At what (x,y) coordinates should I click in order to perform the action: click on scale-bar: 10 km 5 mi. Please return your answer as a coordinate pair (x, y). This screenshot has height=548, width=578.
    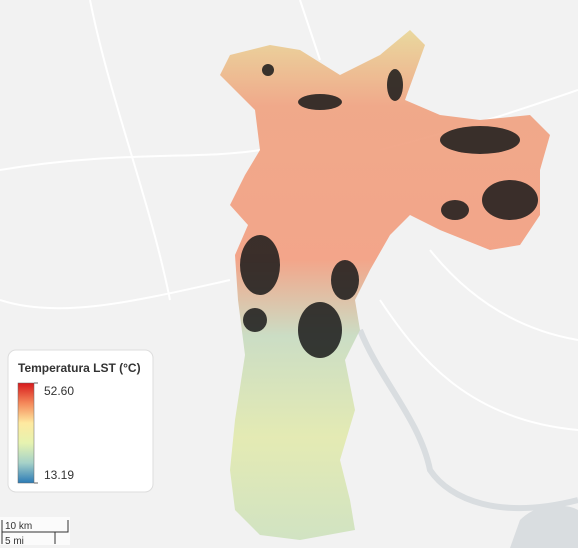
    Looking at the image, I should click on (35, 532).